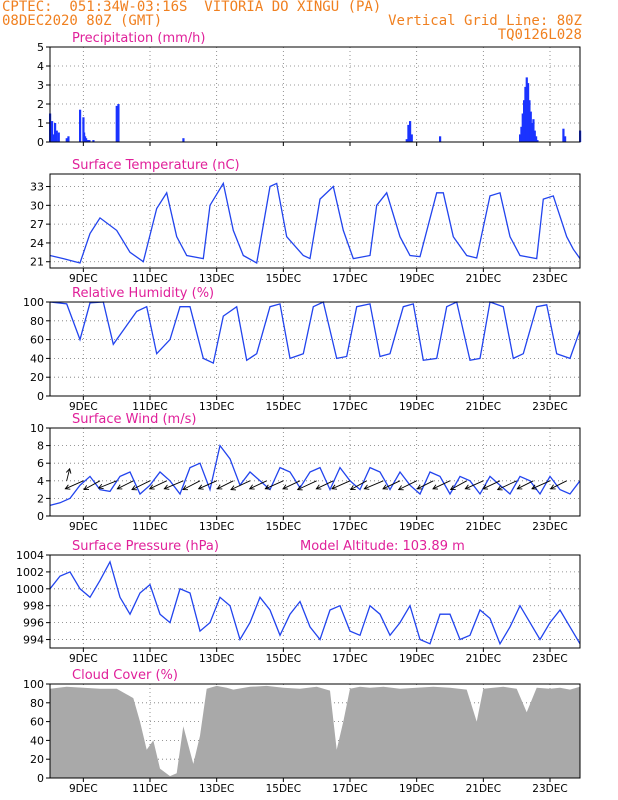 This screenshot has height=800, width=618. What do you see at coordinates (483, 789) in the screenshot?
I see `cloud-xtick-label: 21DEC` at bounding box center [483, 789].